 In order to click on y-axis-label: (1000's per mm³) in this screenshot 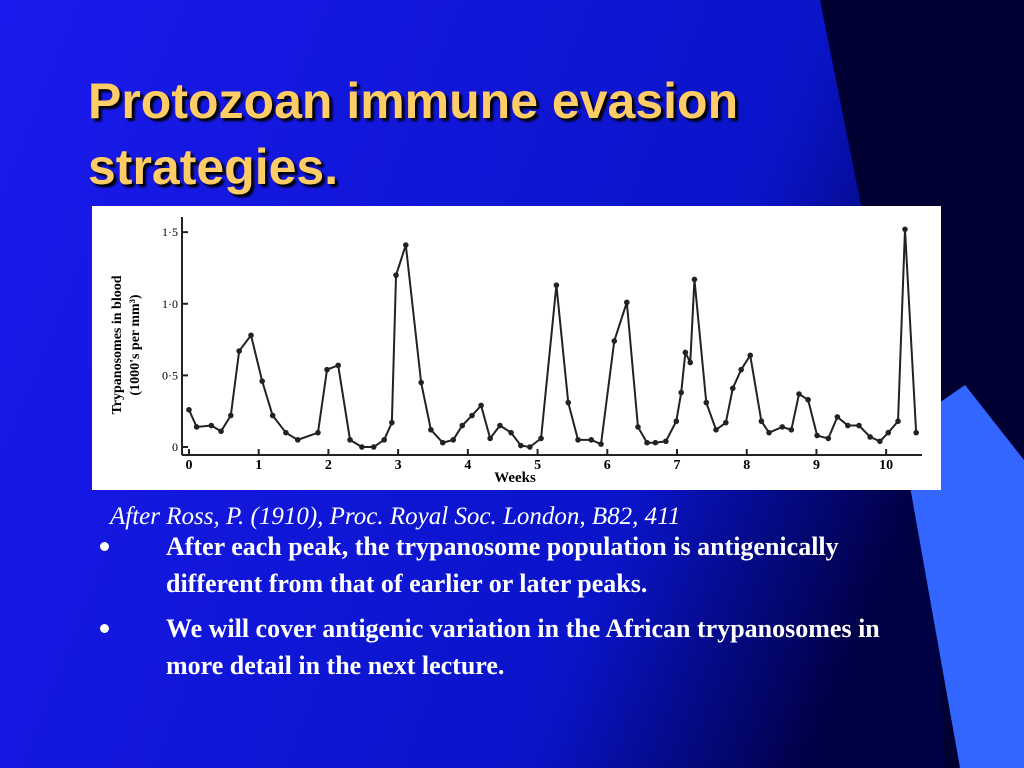, I will do `click(135, 344)`.